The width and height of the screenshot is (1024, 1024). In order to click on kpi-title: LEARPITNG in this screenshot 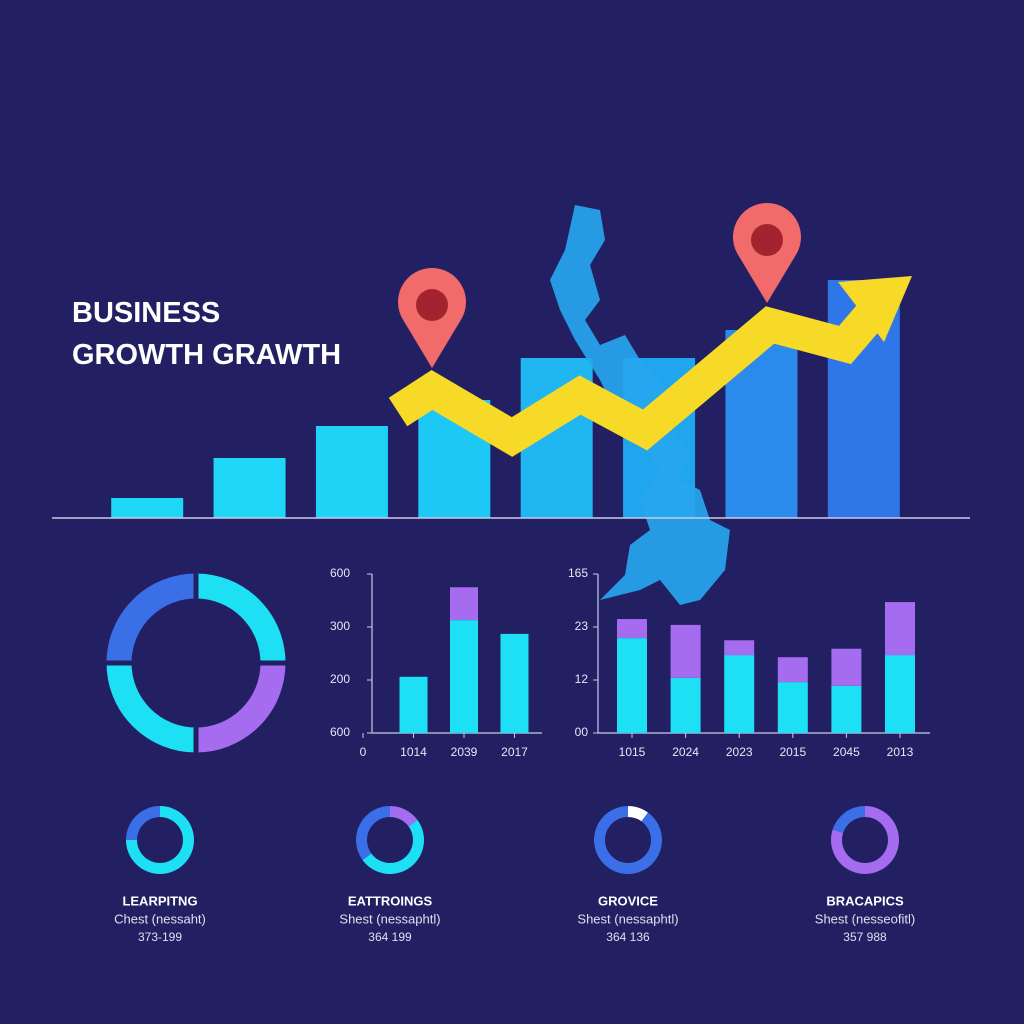, I will do `click(159, 900)`.